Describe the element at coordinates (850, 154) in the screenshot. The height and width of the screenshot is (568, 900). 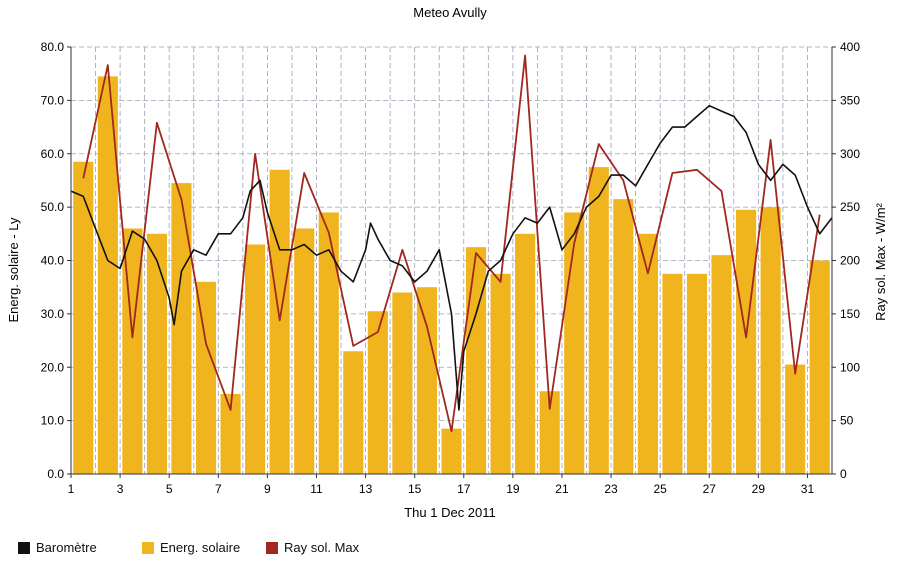
I see `y-right-tick-label: 300` at that location.